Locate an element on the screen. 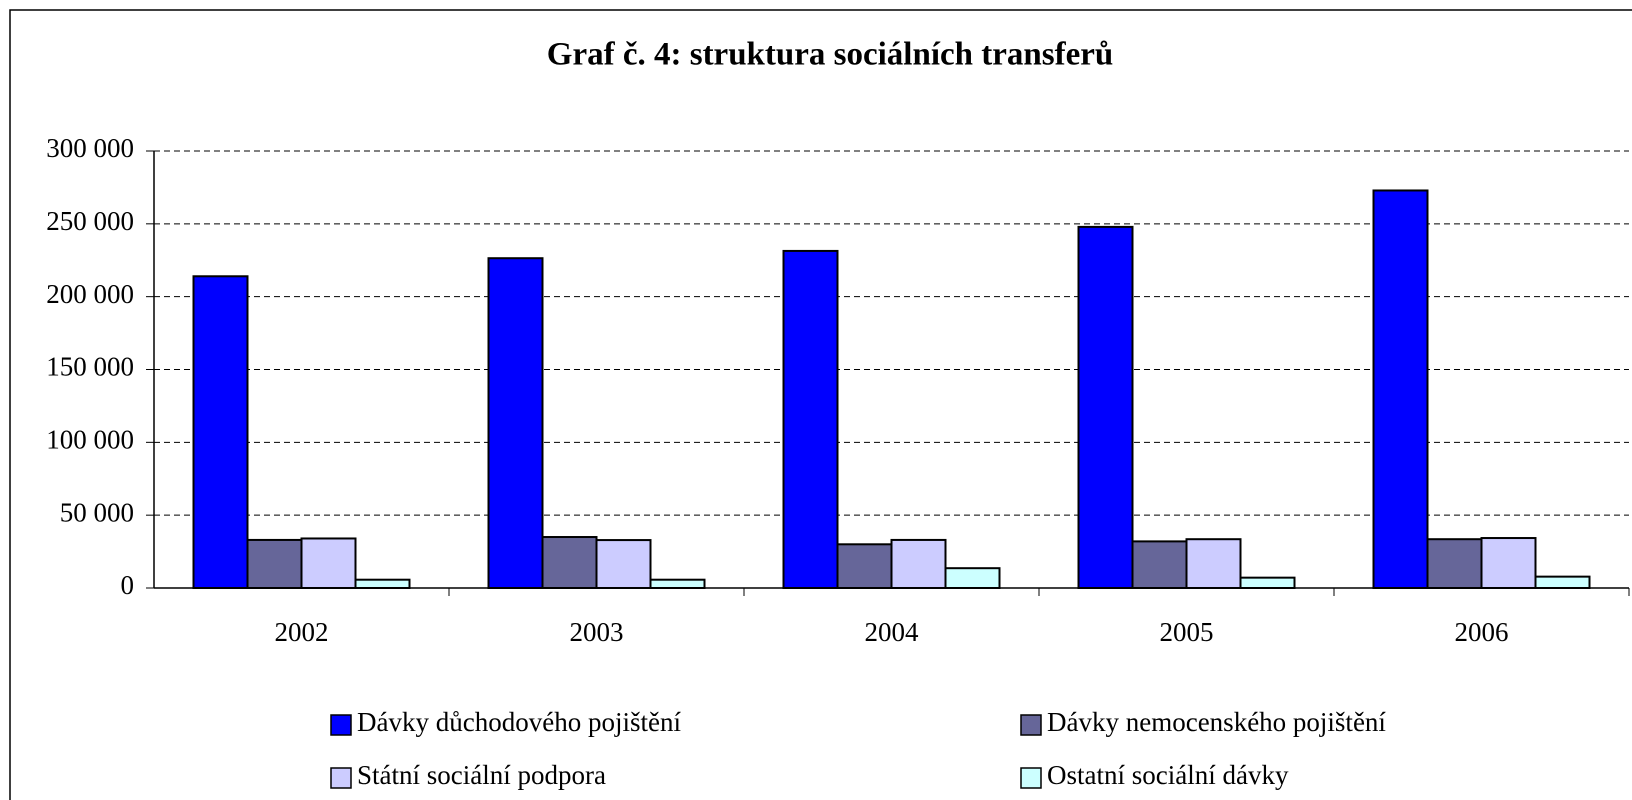  x-tick-label: 2004 is located at coordinates (892, 632).